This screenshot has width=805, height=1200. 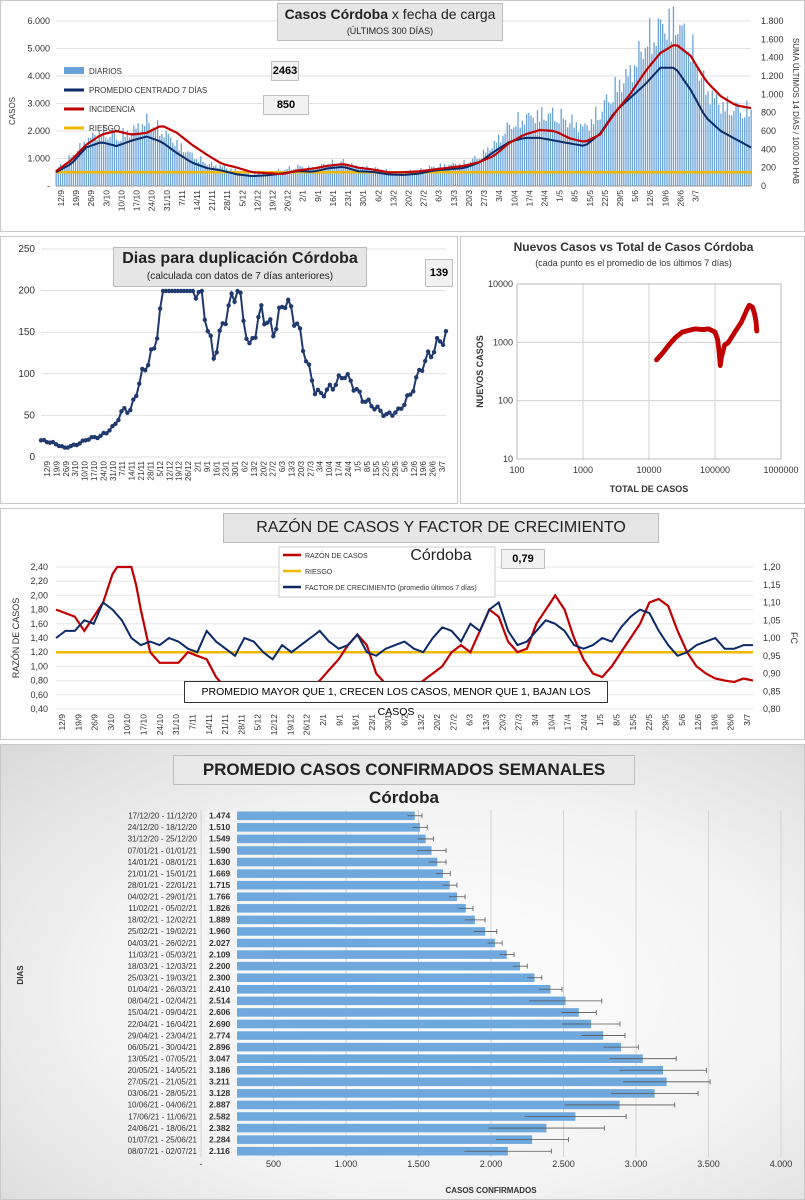 What do you see at coordinates (242, 198) in the screenshot?
I see `x-tick-label: 5/12` at bounding box center [242, 198].